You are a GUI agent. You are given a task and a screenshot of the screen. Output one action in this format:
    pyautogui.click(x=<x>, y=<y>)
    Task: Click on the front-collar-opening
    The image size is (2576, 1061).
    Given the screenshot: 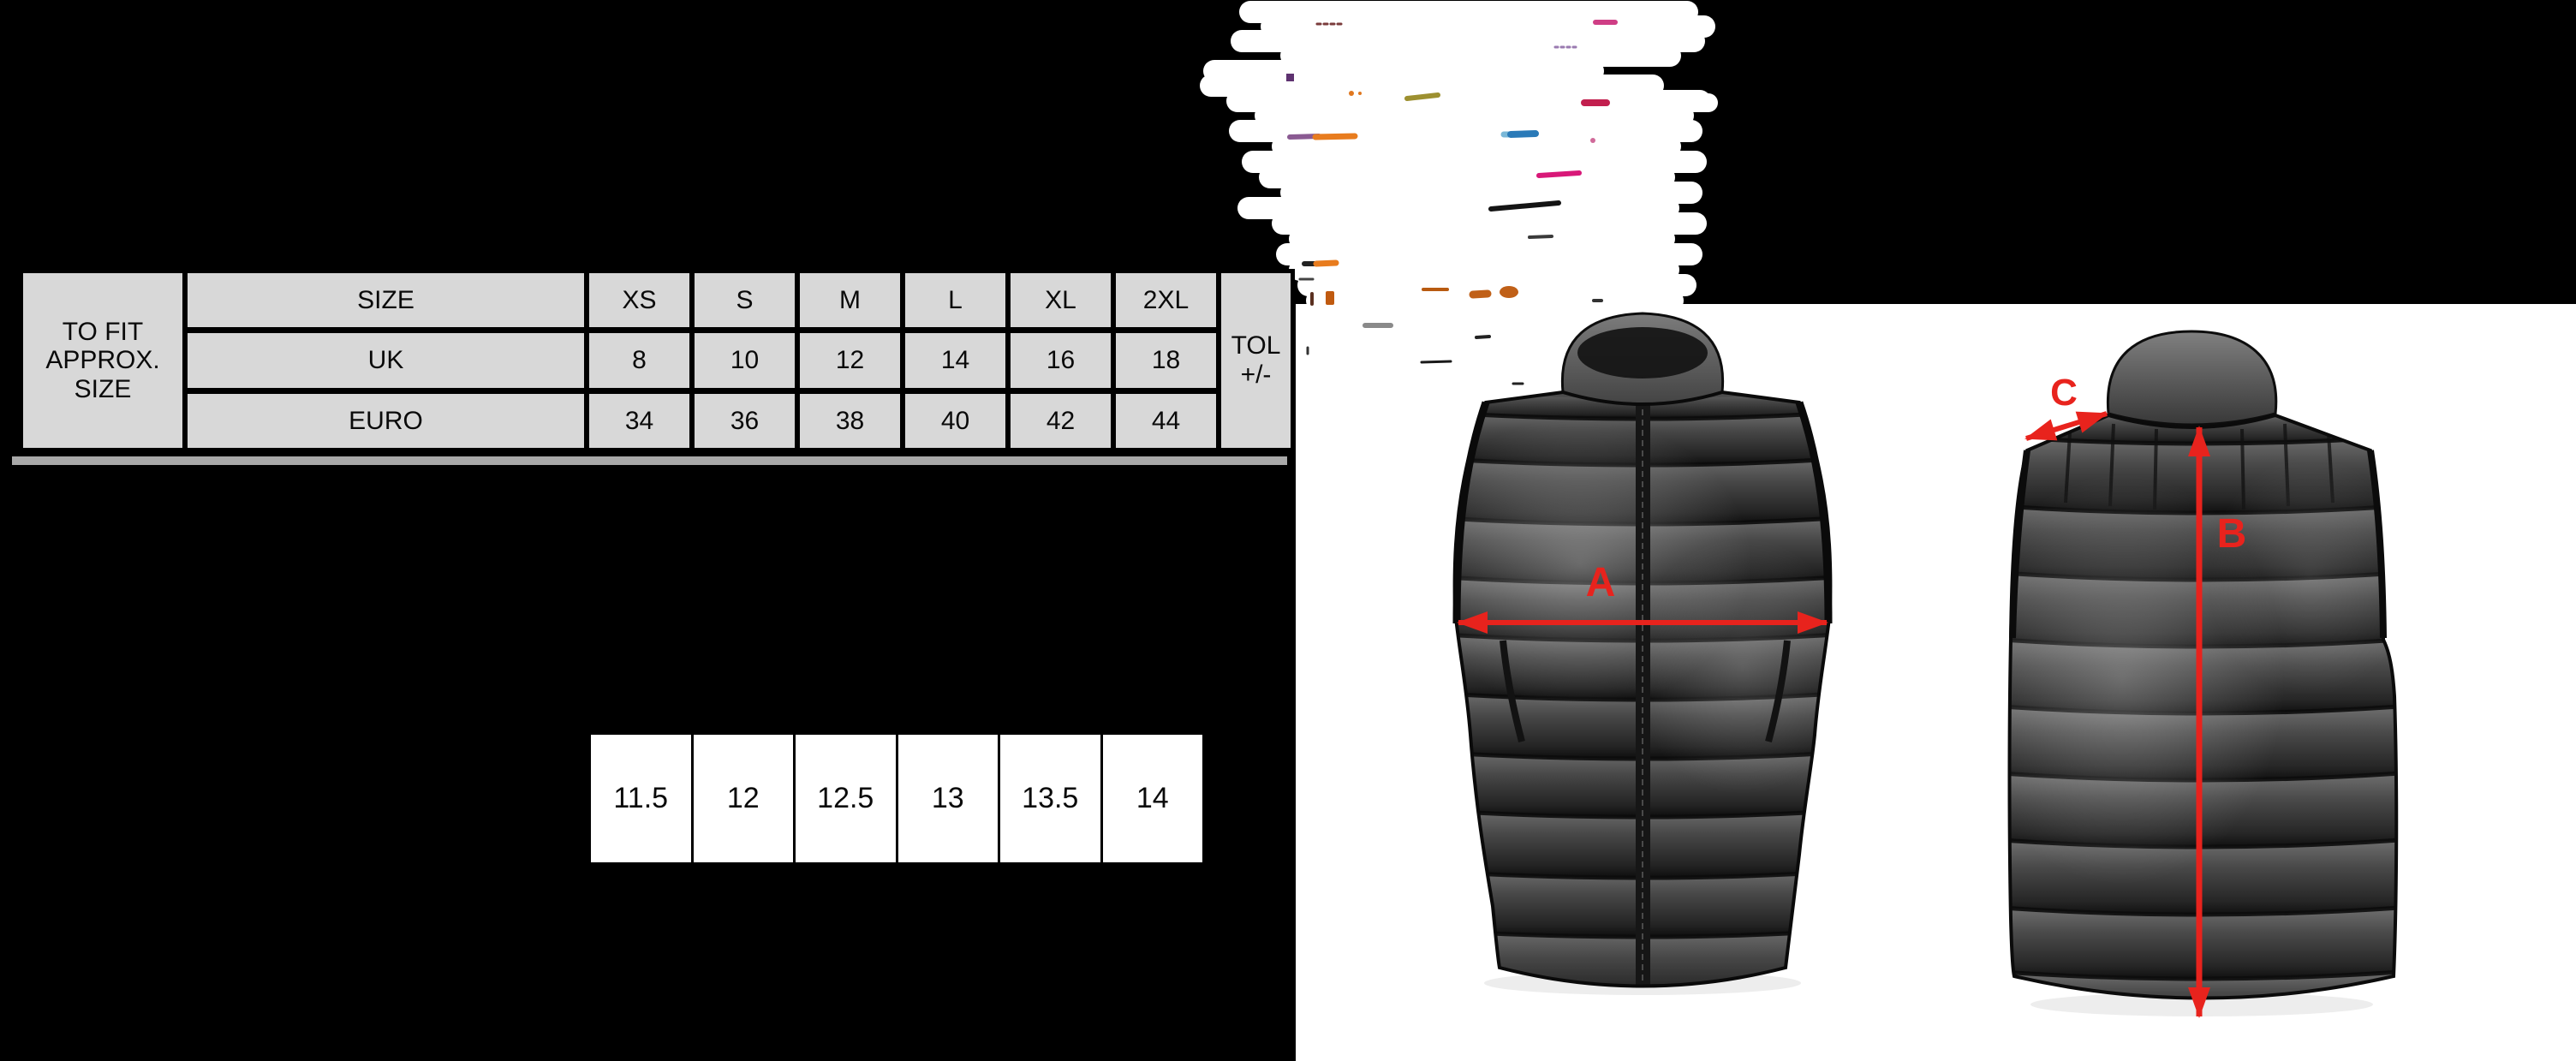 What is the action you would take?
    pyautogui.click(x=1642, y=353)
    